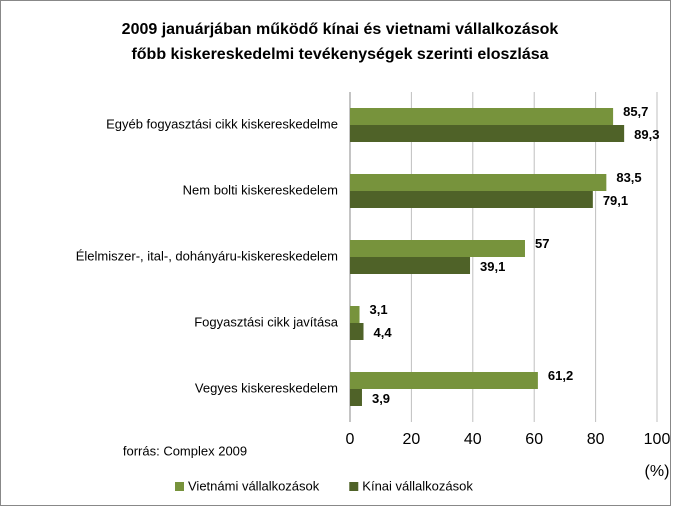 The width and height of the screenshot is (683, 507). I want to click on x-tick-label: 80, so click(596, 439).